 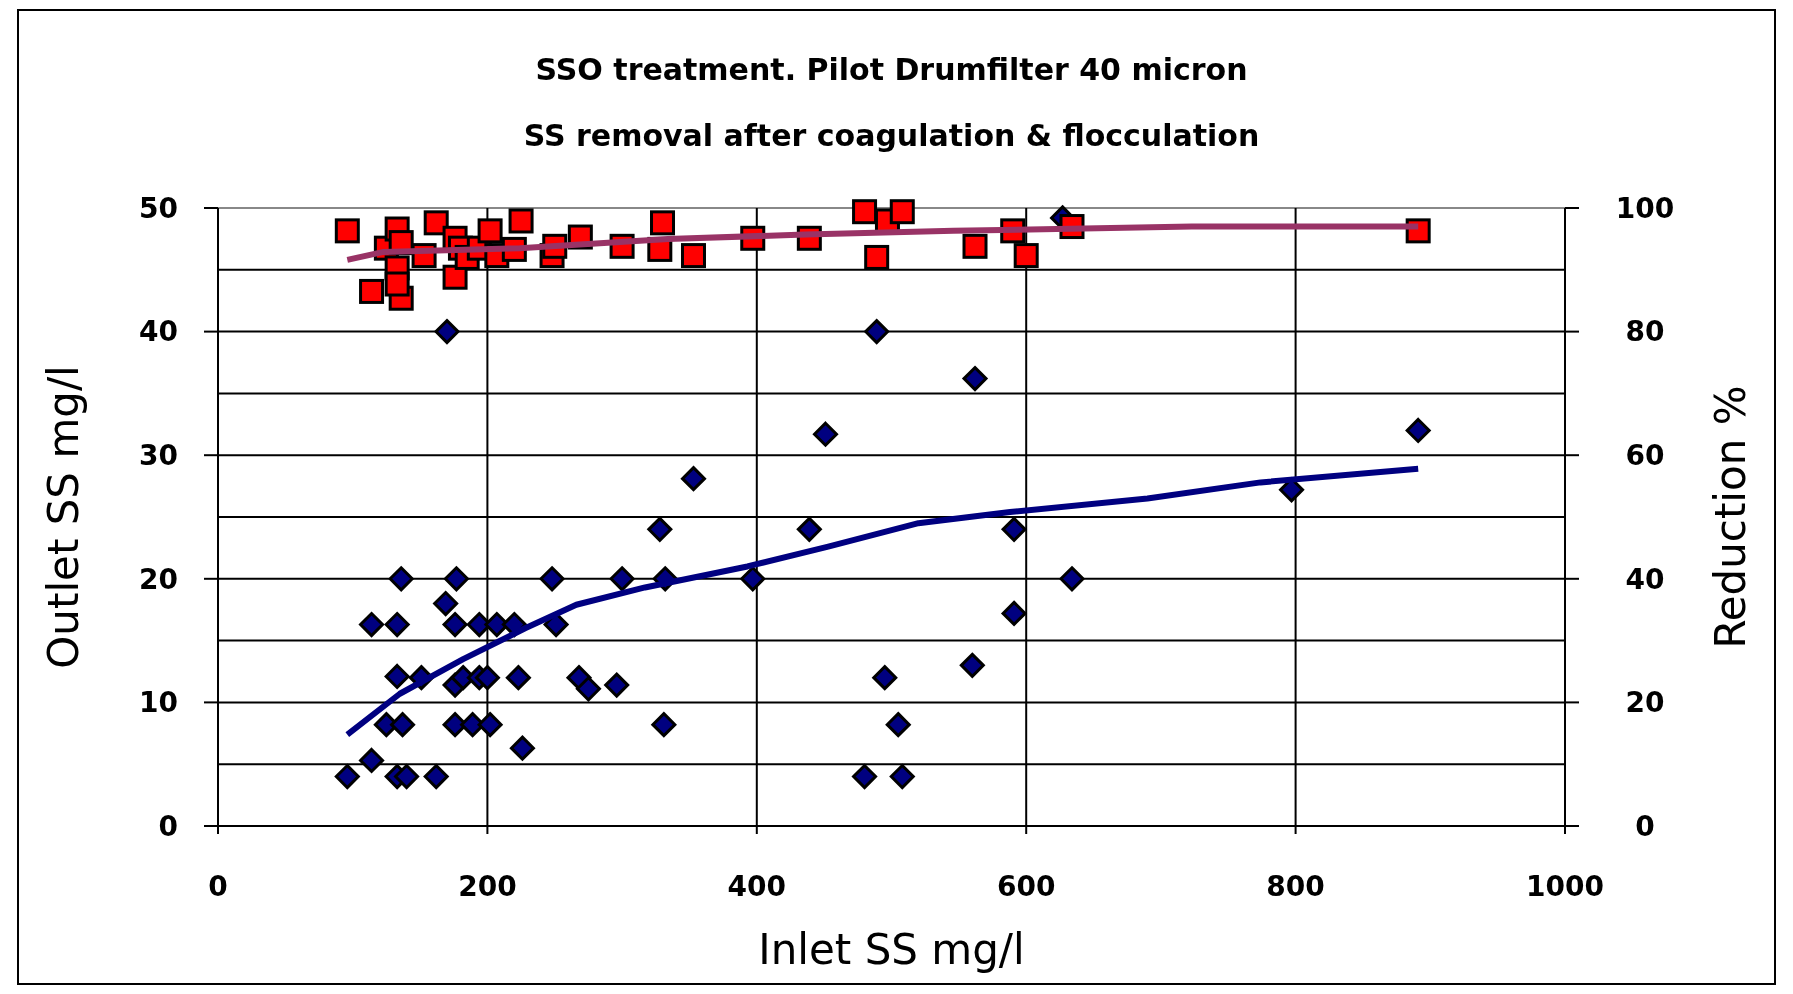 What do you see at coordinates (1565, 886) in the screenshot?
I see `x-tick-label: 1000` at bounding box center [1565, 886].